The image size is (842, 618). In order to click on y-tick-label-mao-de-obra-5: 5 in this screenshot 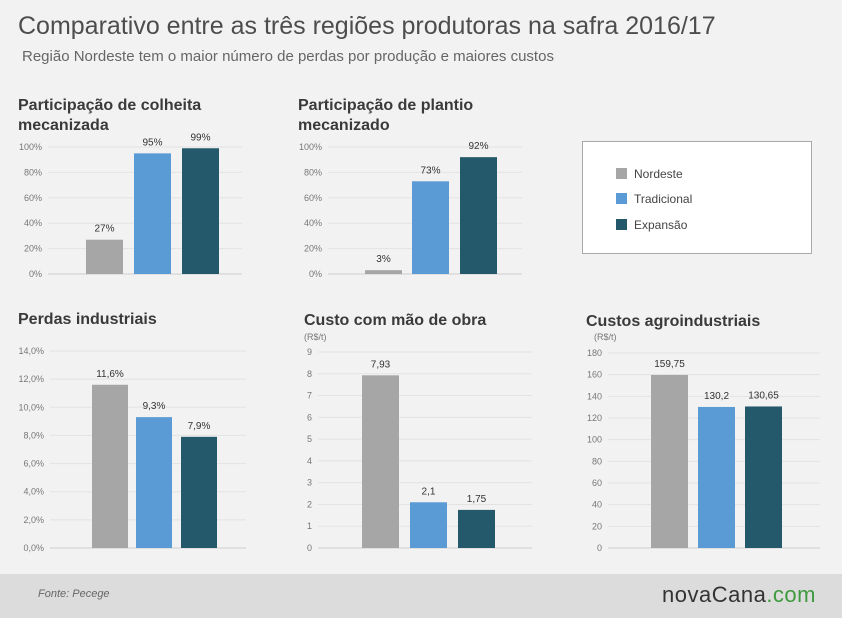, I will do `click(309, 439)`.